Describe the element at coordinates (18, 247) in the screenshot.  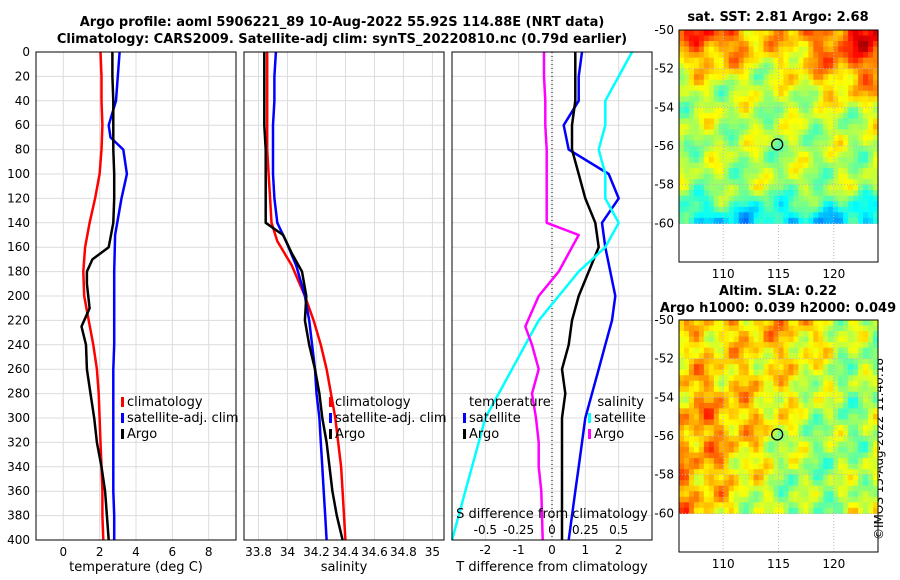
I see `depth-tick-label: 160` at that location.